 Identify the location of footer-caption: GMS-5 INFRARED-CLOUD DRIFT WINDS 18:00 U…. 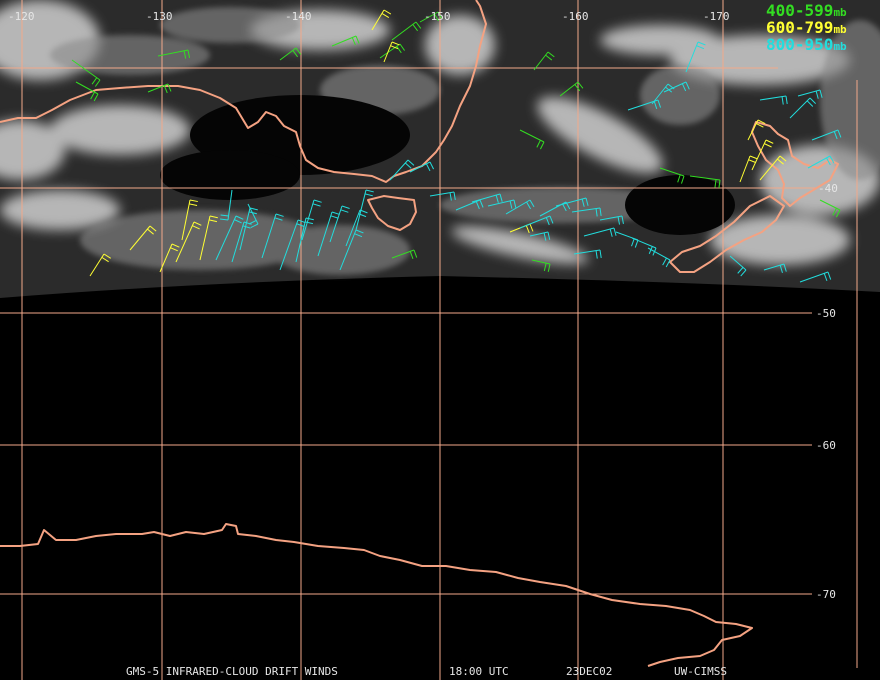
(426, 671).